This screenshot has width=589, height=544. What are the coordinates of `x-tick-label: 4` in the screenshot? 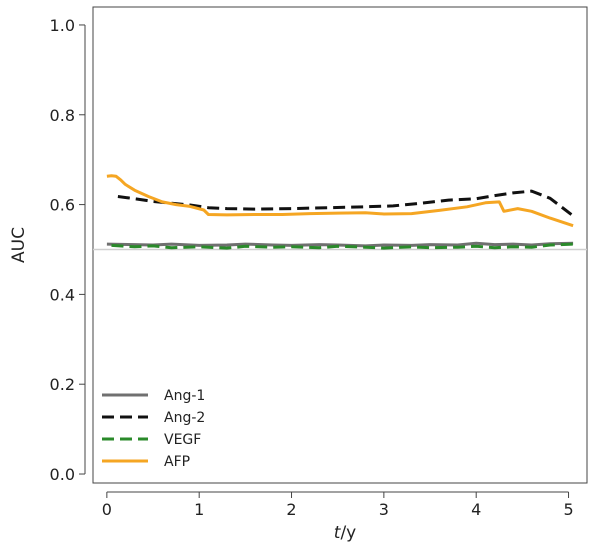 It's located at (476, 509).